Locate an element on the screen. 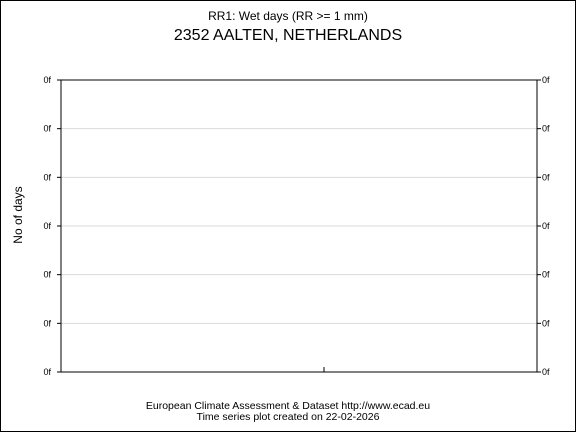 The image size is (576, 432). chart-title: RR1: Wet days (RR >= 1 mm) is located at coordinates (288, 16).